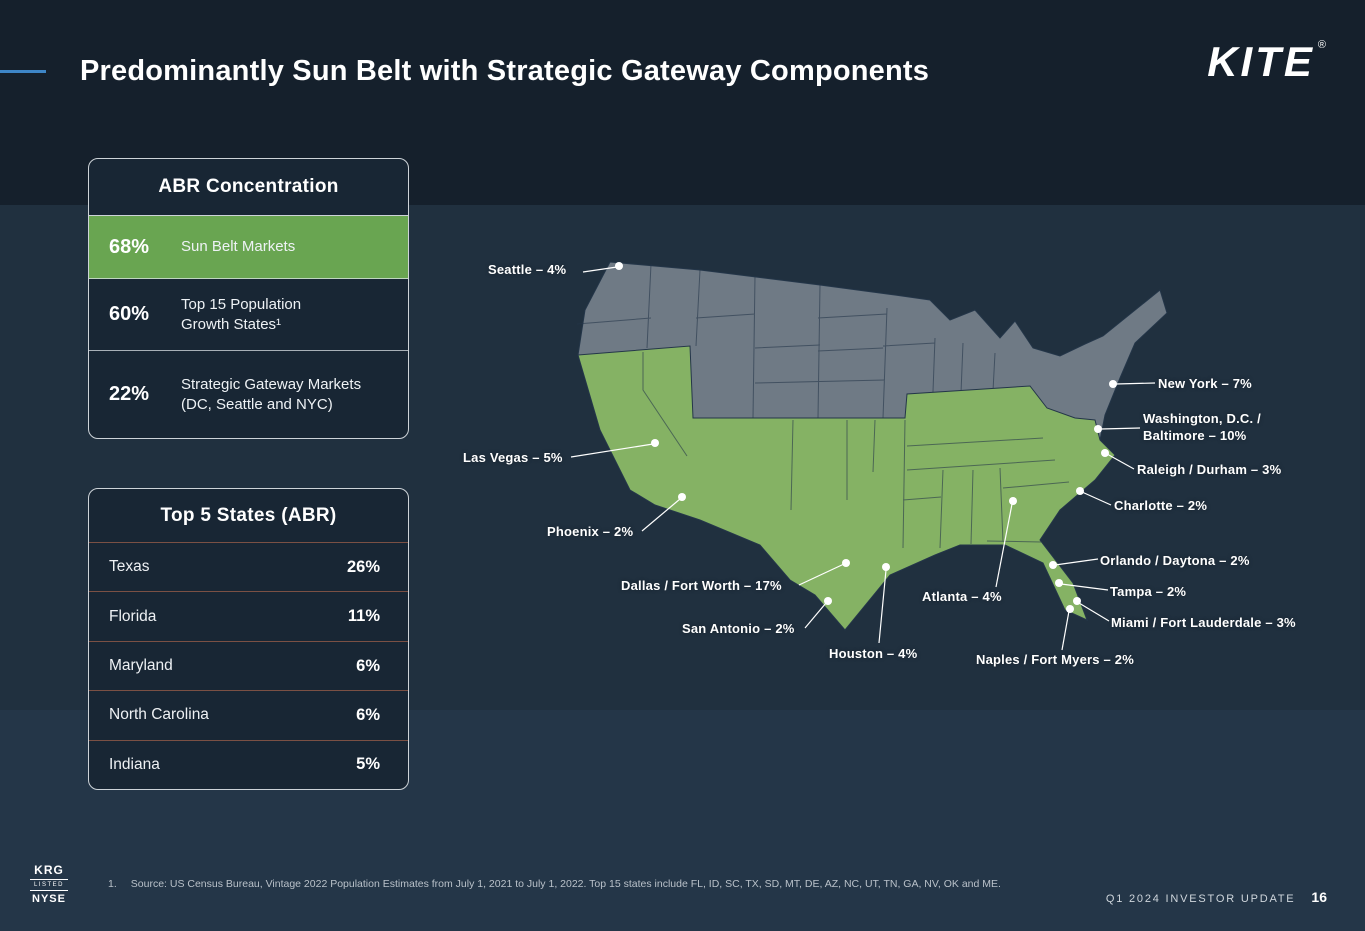 The image size is (1365, 931). Describe the element at coordinates (513, 457) in the screenshot. I see `map-label-las-vegas: Las Vegas – 5%` at that location.